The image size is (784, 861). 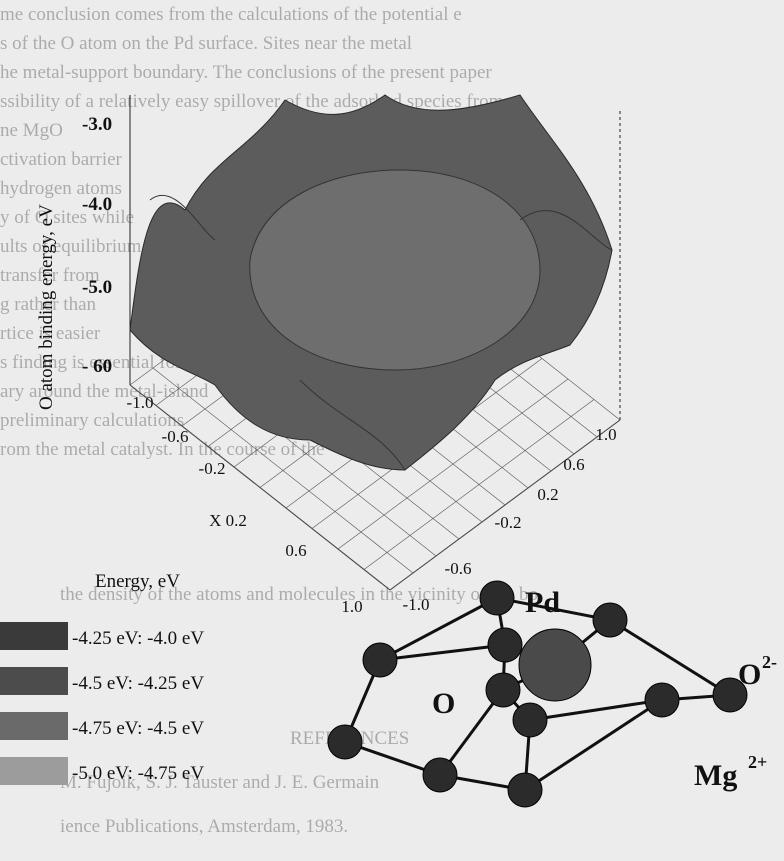 I want to click on background-line: g rather than, so click(x=48, y=304).